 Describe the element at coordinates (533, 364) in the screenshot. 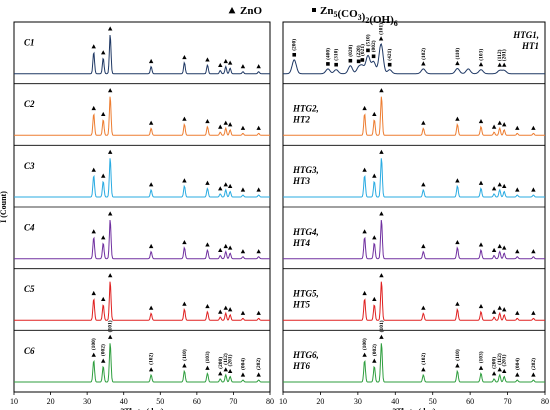

I see `peak-label: (202)` at that location.